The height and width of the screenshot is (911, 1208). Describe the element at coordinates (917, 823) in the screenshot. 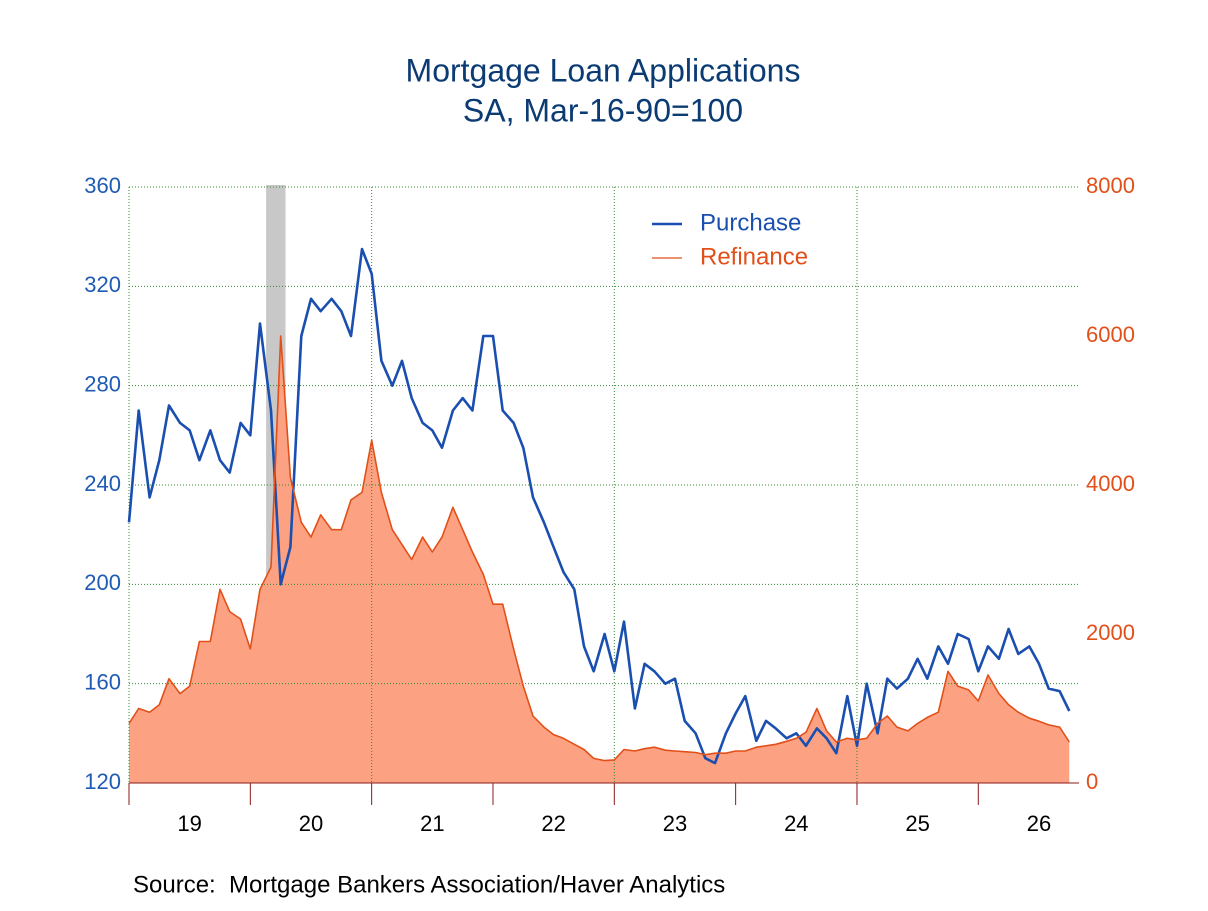

I see `x-tick-label: 25` at that location.